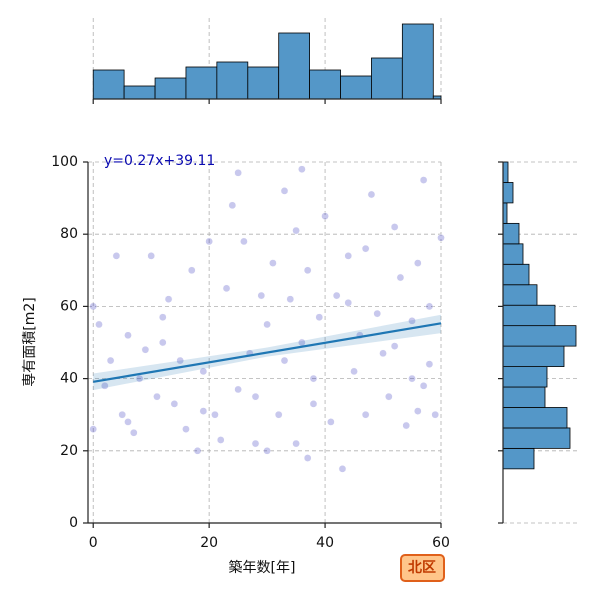 Image resolution: width=600 pixels, height=600 pixels. I want to click on x-tick-label: 40, so click(325, 543).